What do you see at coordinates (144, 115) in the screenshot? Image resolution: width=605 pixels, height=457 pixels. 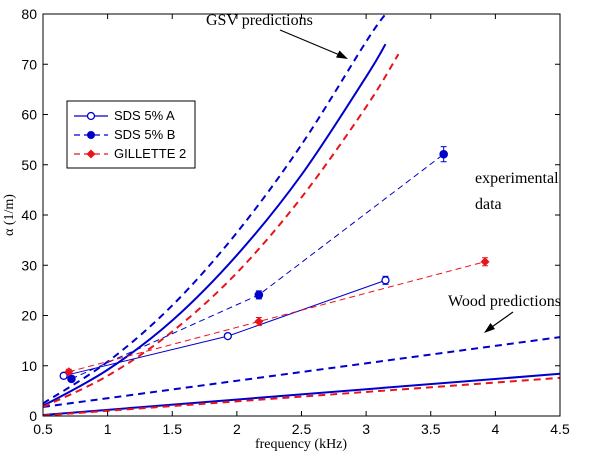 I see `legend-label-sds-a: SDS 5% A` at bounding box center [144, 115].